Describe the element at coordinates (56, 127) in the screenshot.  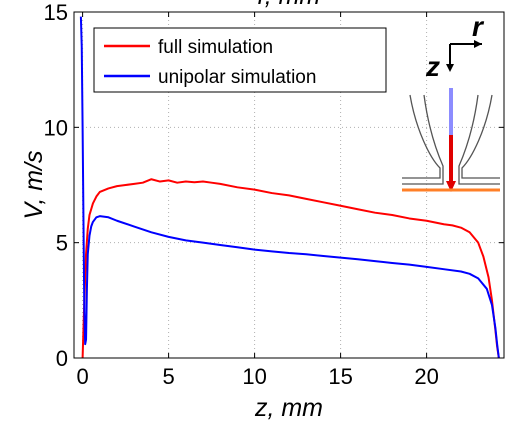
I see `y-tick-label: 10` at that location.